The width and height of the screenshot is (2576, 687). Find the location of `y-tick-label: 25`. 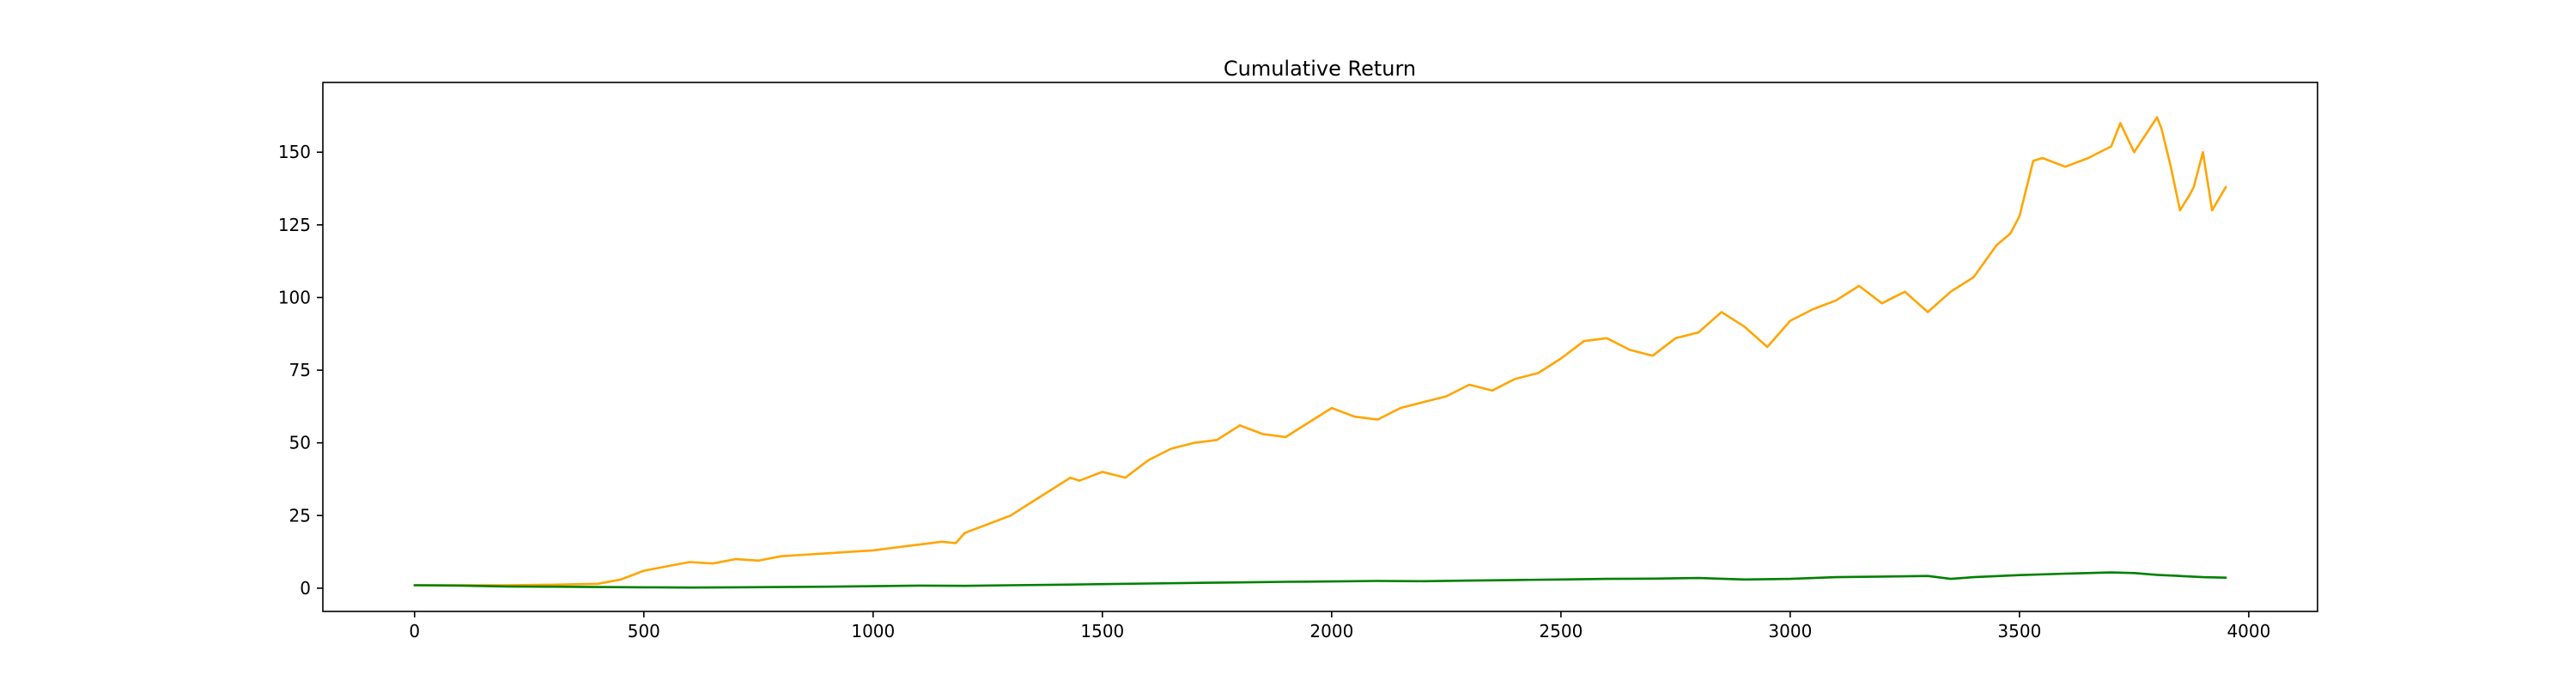

y-tick-label: 25 is located at coordinates (300, 515).